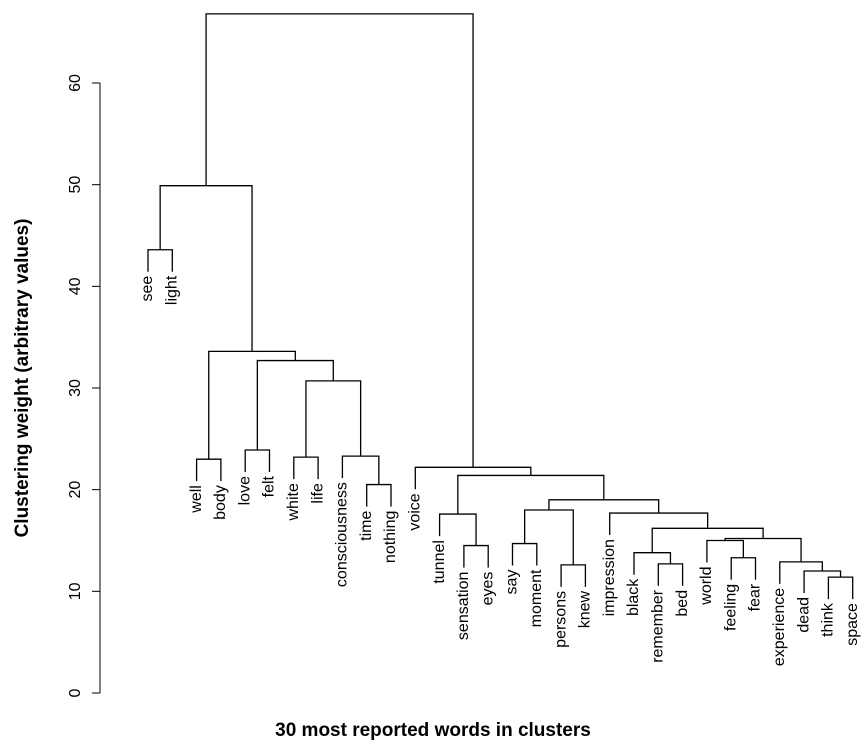 The width and height of the screenshot is (866, 746). Describe the element at coordinates (658, 626) in the screenshot. I see `leaf-label: remember` at that location.